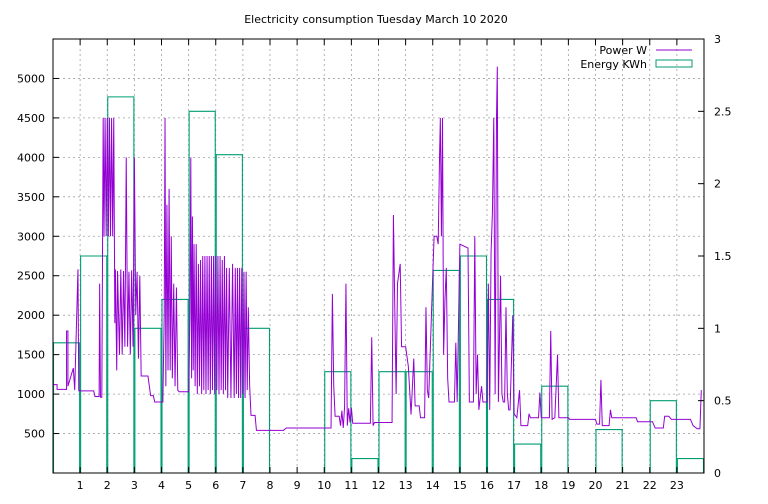 The image size is (768, 504). Describe the element at coordinates (351, 485) in the screenshot. I see `x-tick-label: 11` at that location.